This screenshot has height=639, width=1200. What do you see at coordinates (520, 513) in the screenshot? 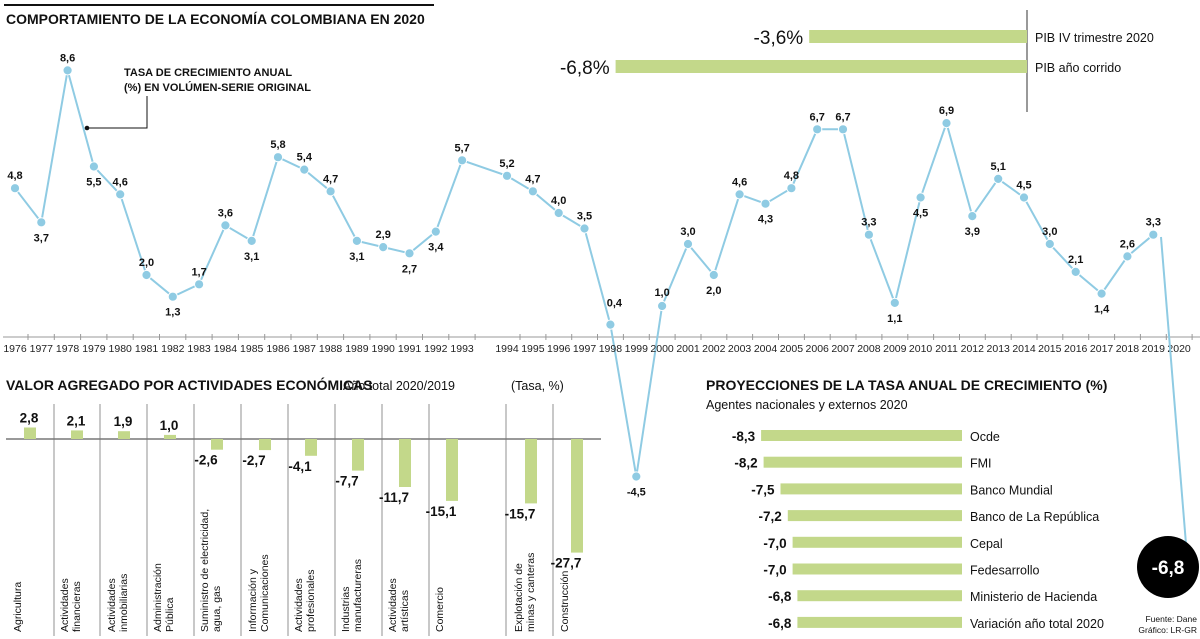
I see `sector-bar-value: -15,7` at bounding box center [520, 513].